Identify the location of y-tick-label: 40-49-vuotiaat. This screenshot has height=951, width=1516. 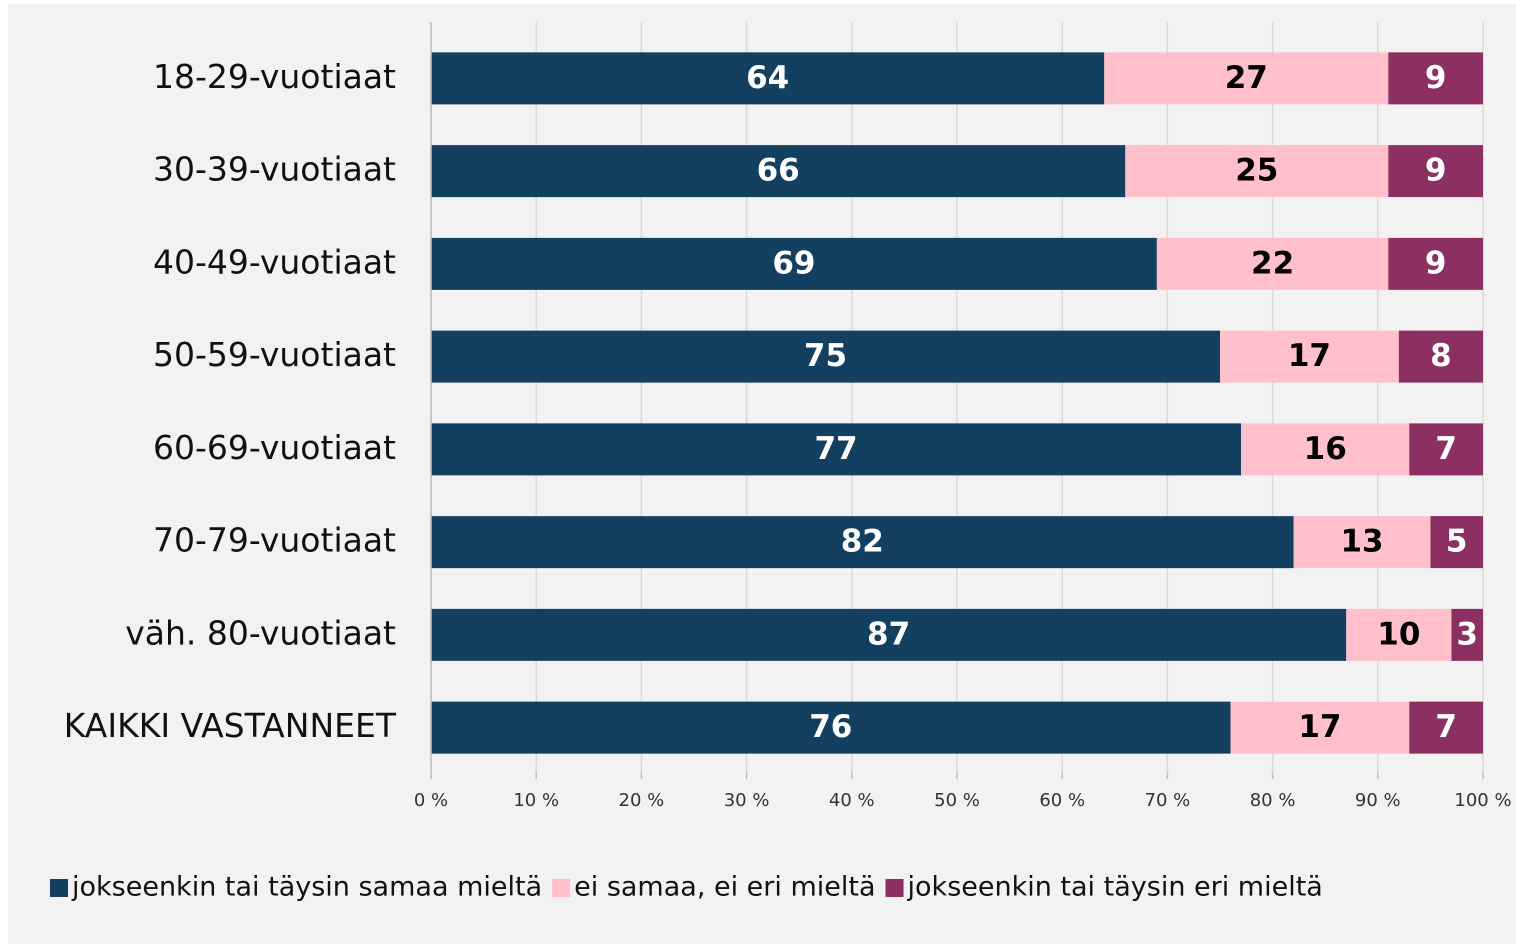
(274, 261).